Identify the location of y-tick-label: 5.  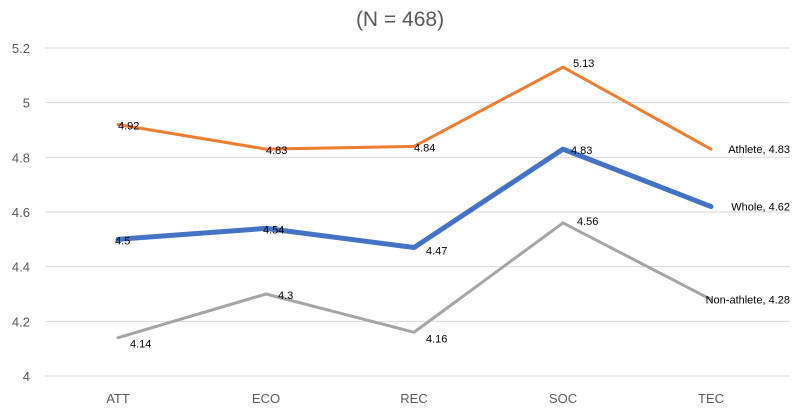
(26, 103).